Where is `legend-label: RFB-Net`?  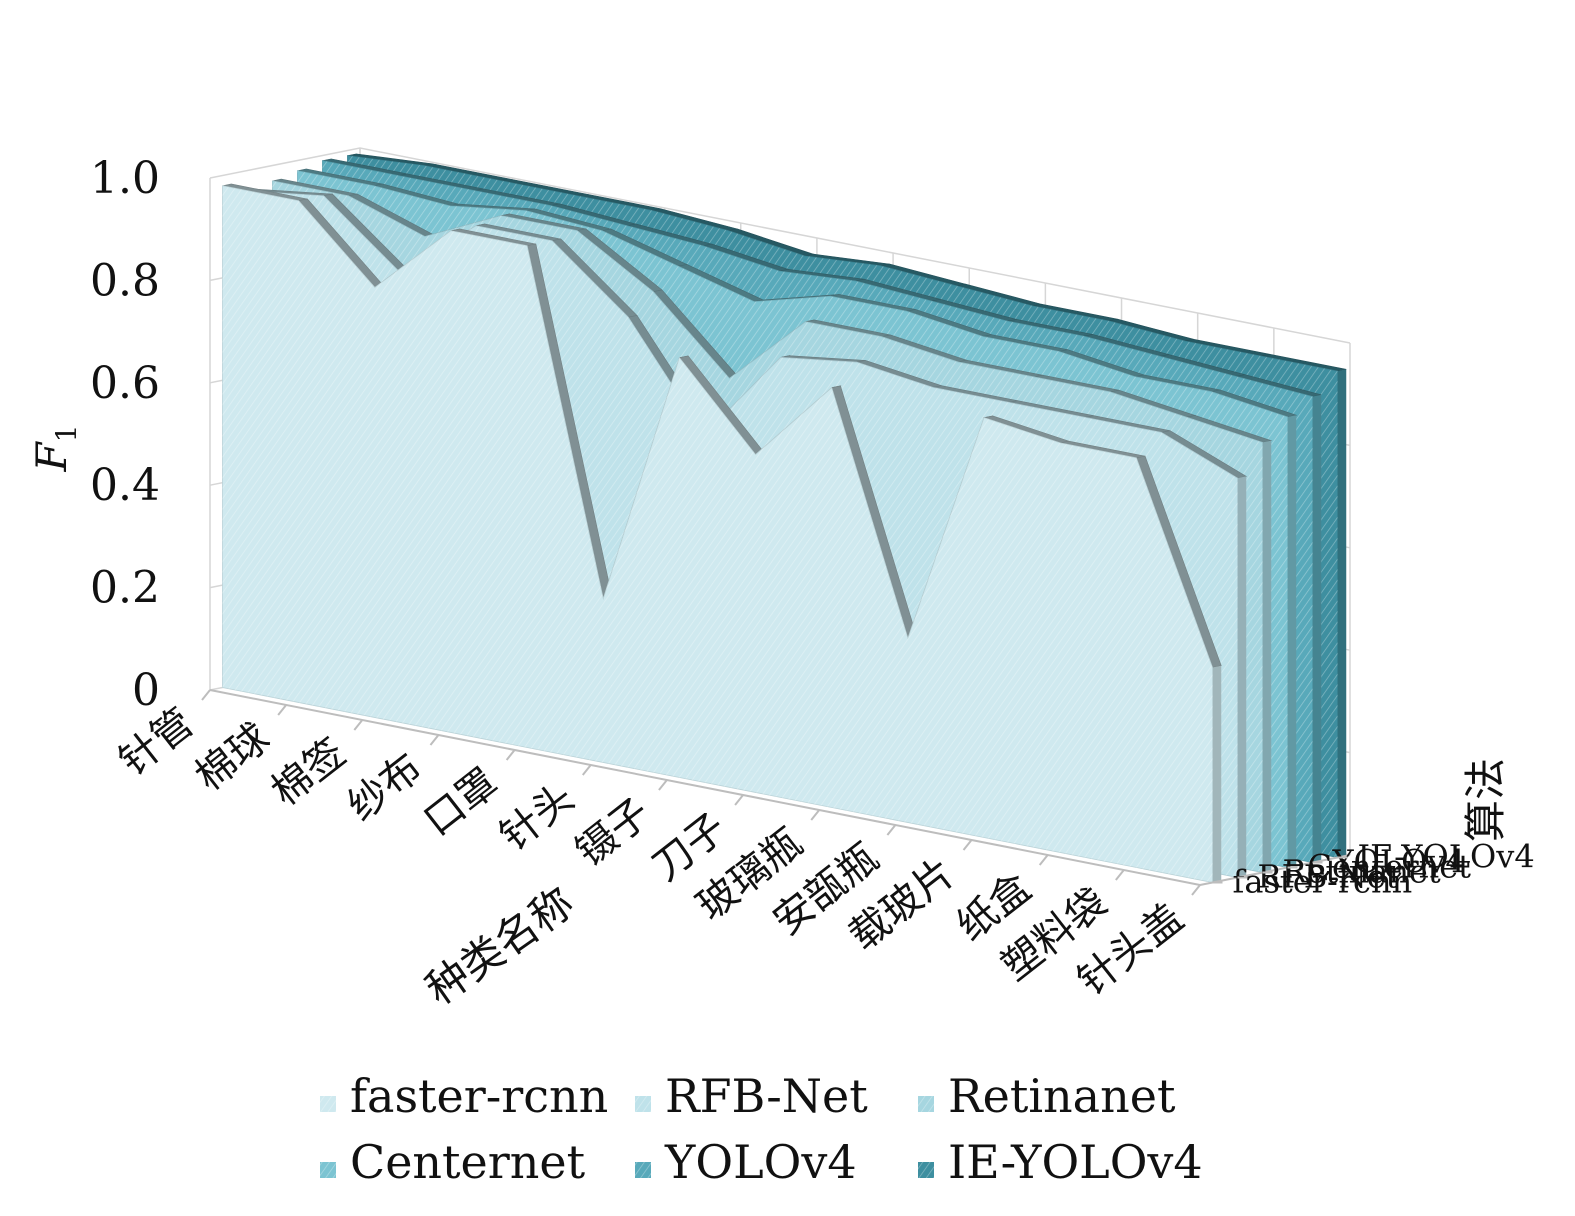 legend-label: RFB-Net is located at coordinates (766, 1096).